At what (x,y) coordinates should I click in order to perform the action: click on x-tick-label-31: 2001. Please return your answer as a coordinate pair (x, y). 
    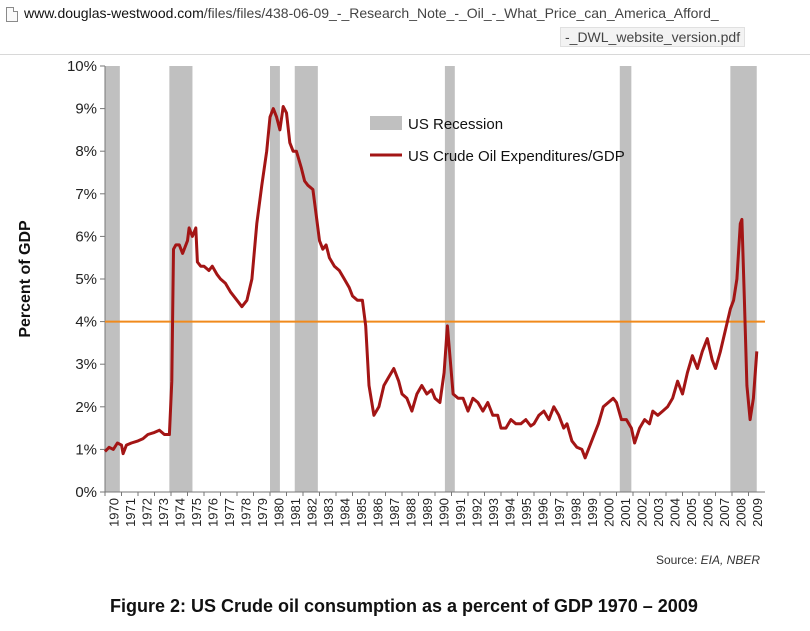
    Looking at the image, I should click on (625, 512).